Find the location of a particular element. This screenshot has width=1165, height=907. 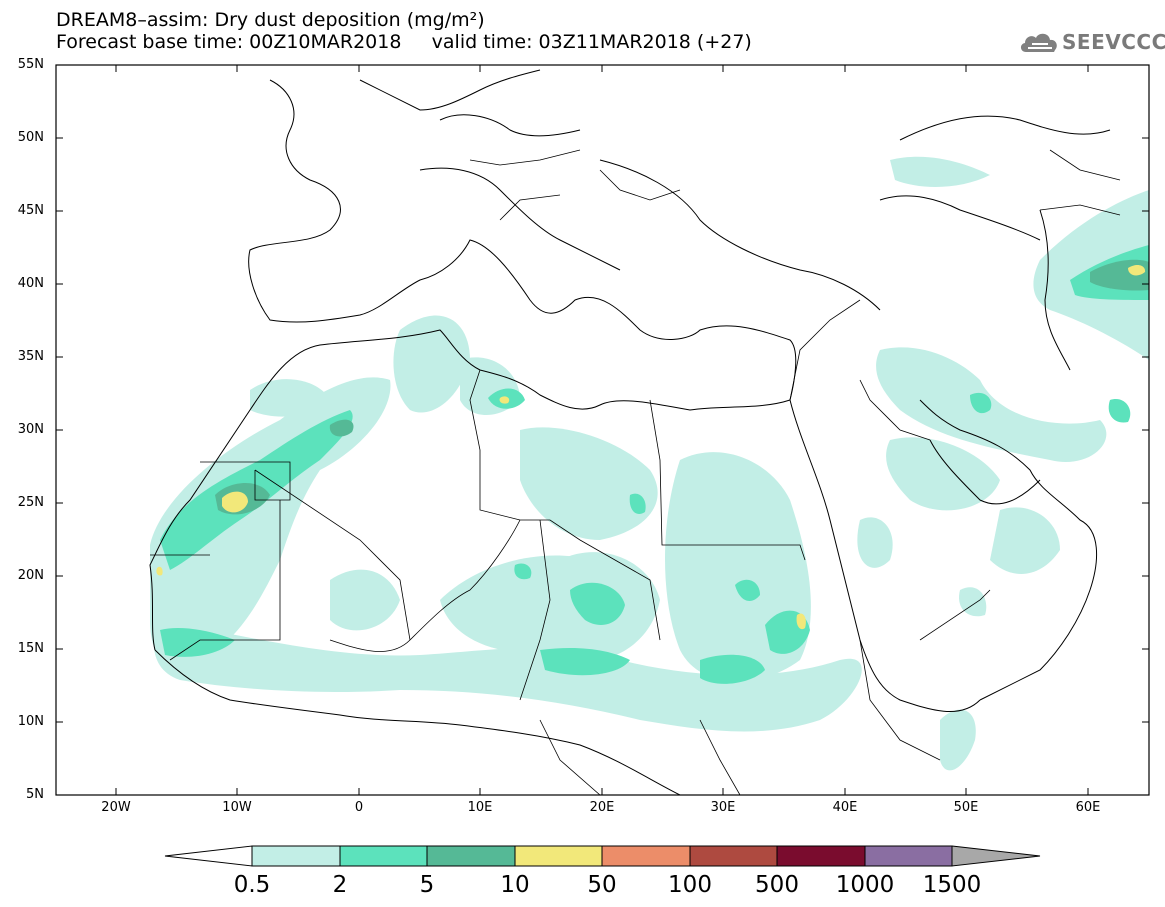

colorbar-level-label: 100 is located at coordinates (690, 885).